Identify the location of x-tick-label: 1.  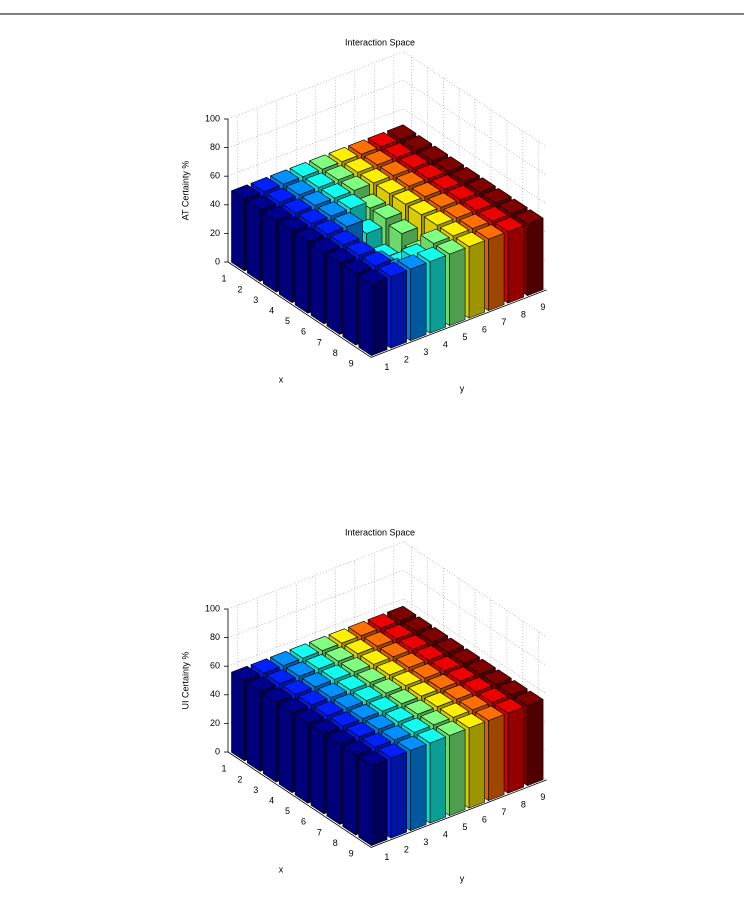
(223, 769).